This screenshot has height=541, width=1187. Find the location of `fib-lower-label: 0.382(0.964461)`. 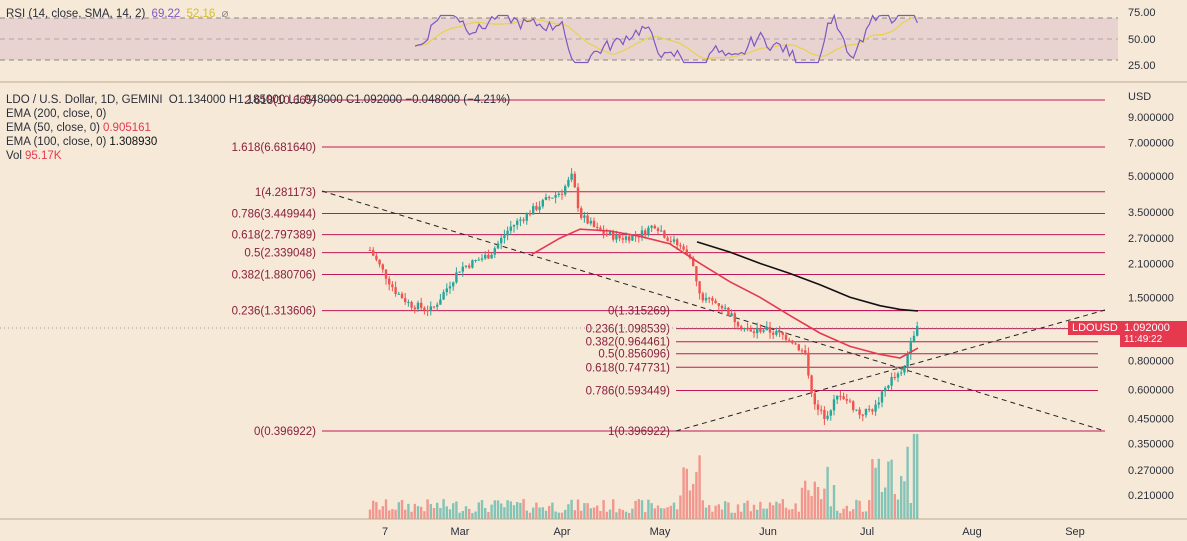

fib-lower-label: 0.382(0.964461) is located at coordinates (628, 343).